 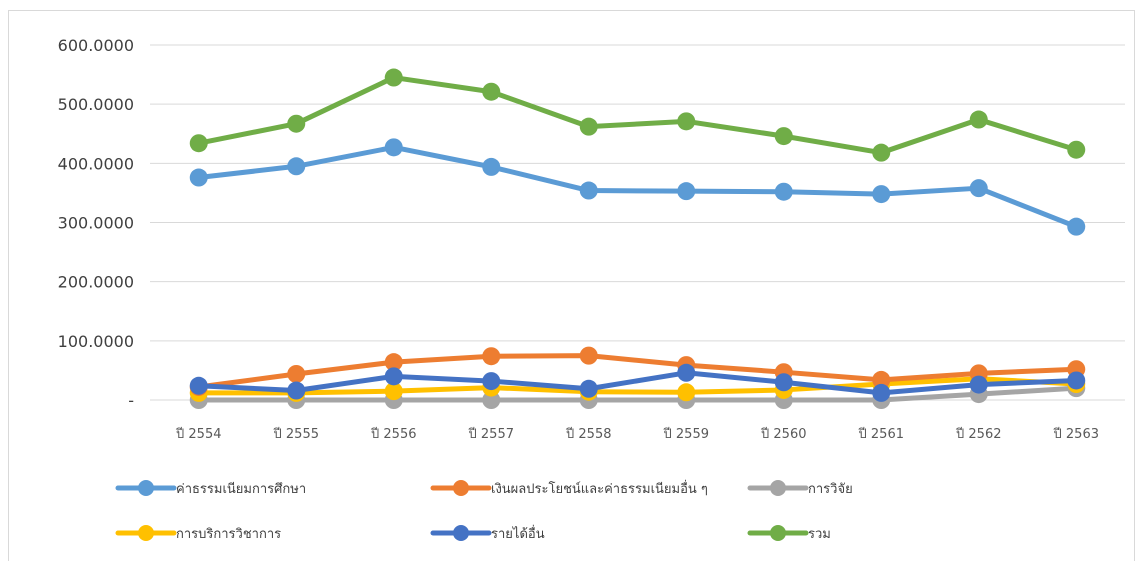 What do you see at coordinates (880, 434) in the screenshot?
I see `x-tick-label: ปี 2561` at bounding box center [880, 434].